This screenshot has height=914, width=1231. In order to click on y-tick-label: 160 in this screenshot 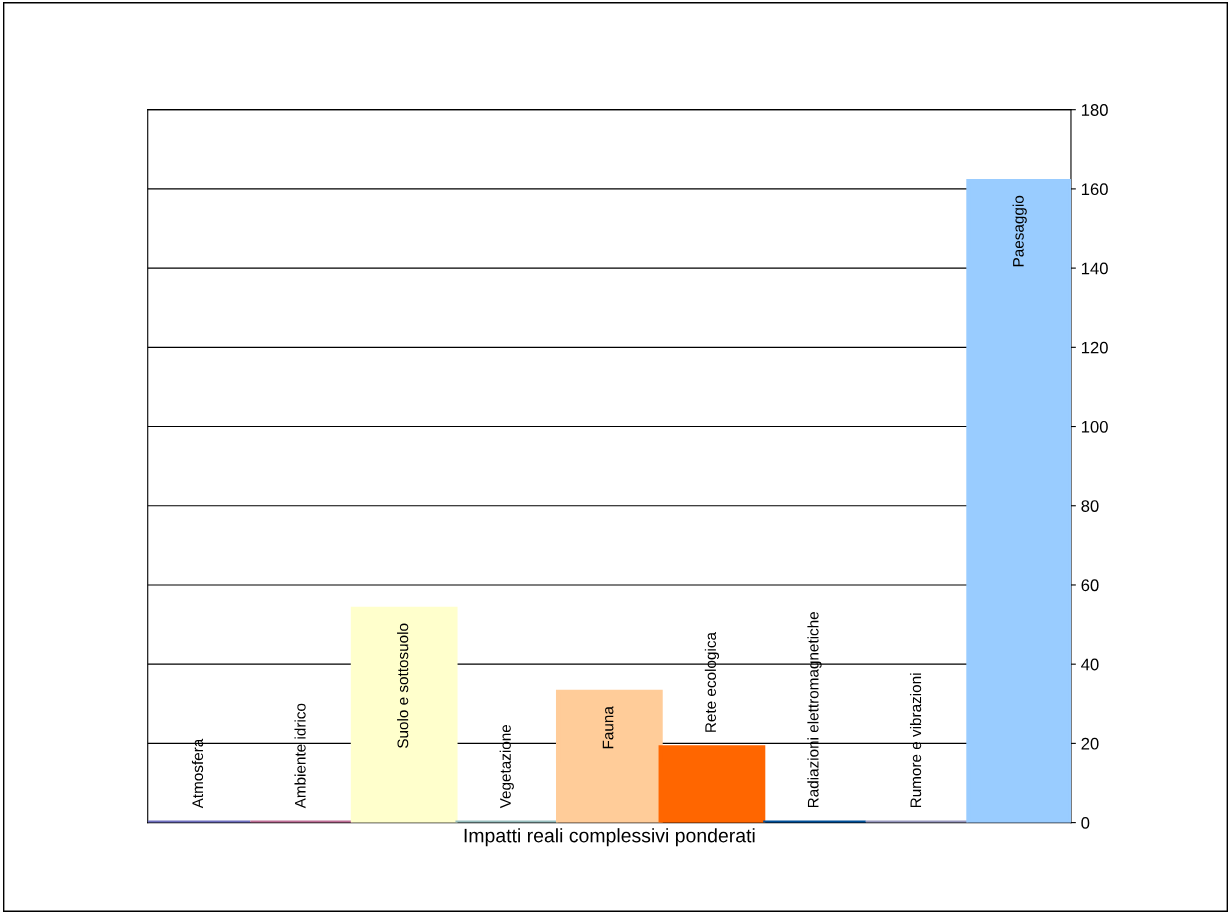, I will do `click(1094, 189)`.